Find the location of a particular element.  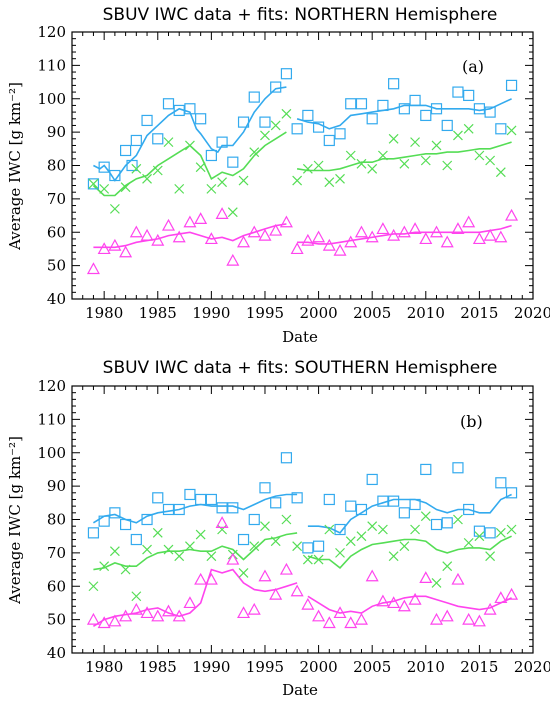

y-tick-label: 80 is located at coordinates (56, 520).